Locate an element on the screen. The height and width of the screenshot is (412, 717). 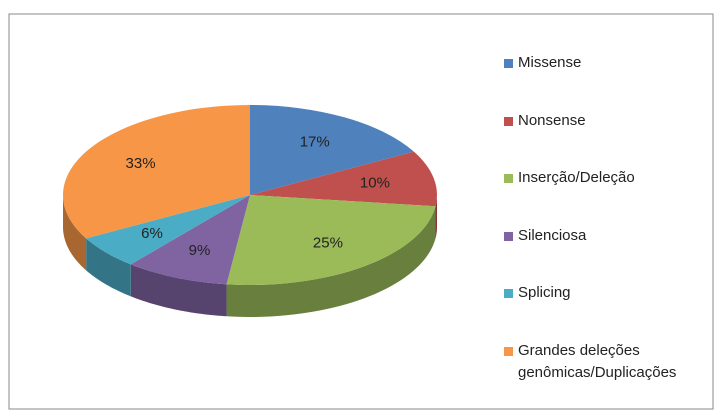
legend-label: Inserção/Deleção is located at coordinates (576, 177).